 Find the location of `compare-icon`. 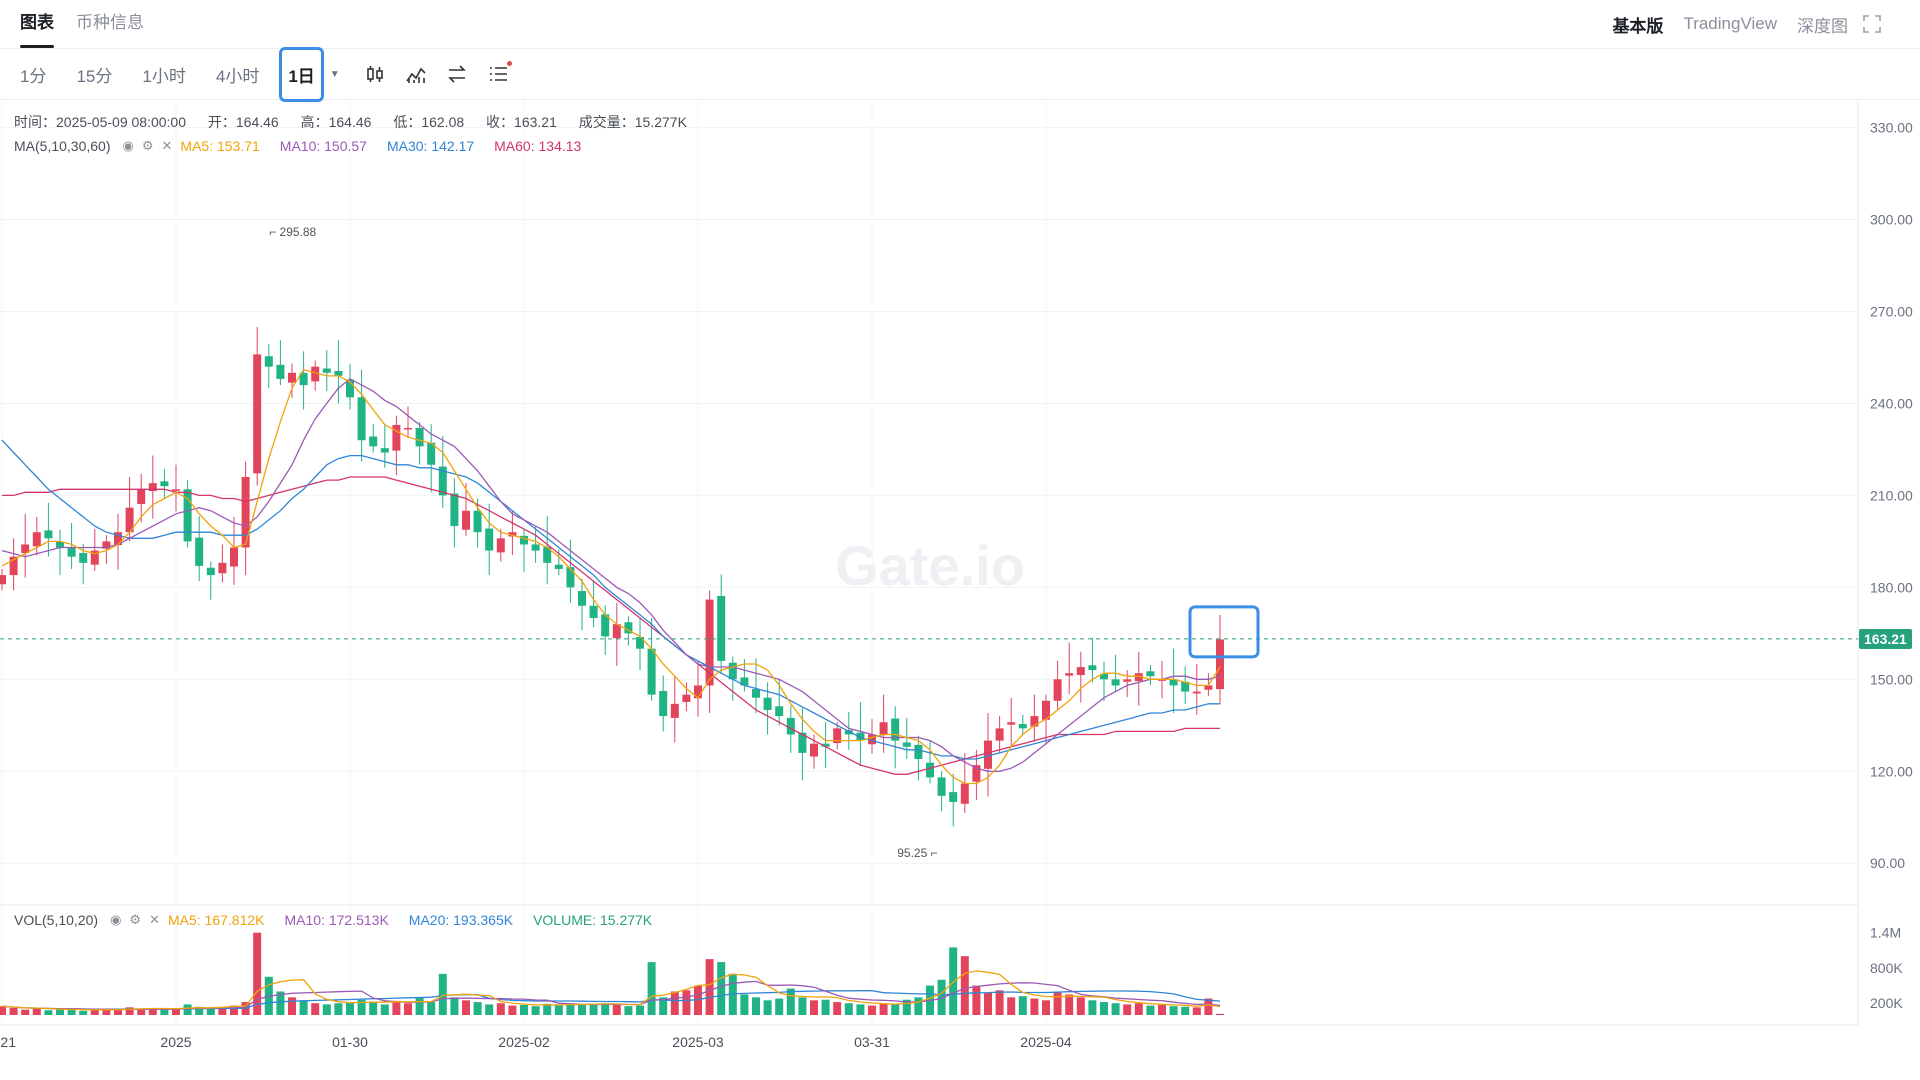

compare-icon is located at coordinates (457, 74).